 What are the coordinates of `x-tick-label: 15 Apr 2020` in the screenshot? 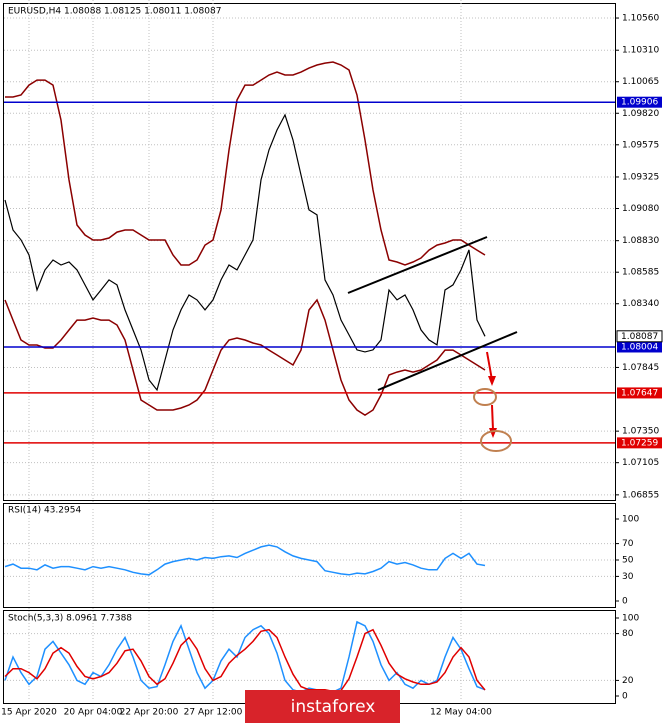 It's located at (29, 713).